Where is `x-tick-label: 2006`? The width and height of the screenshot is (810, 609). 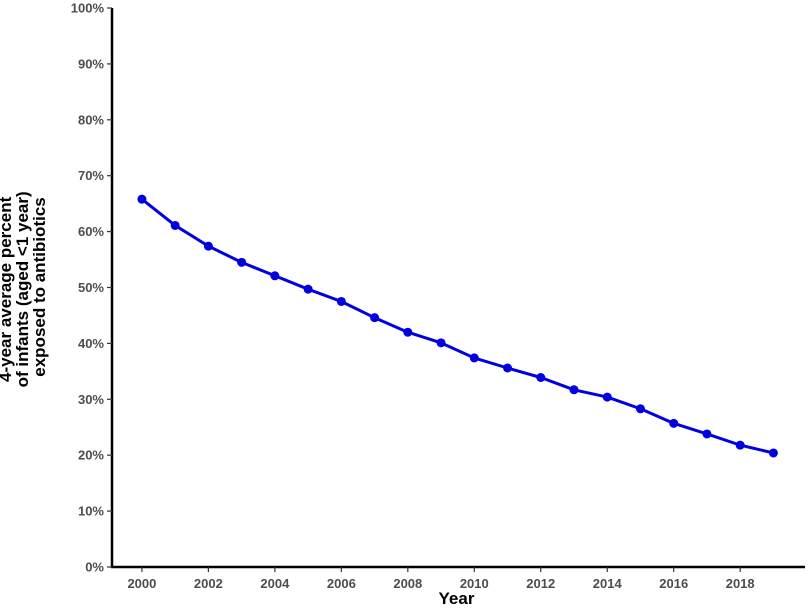 x-tick-label: 2006 is located at coordinates (341, 583).